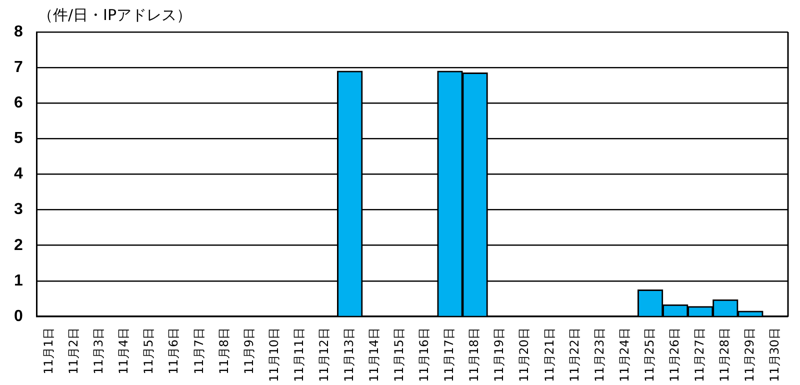 The image size is (800, 385). What do you see at coordinates (18, 31) in the screenshot?
I see `y-tick-label: 8` at bounding box center [18, 31].